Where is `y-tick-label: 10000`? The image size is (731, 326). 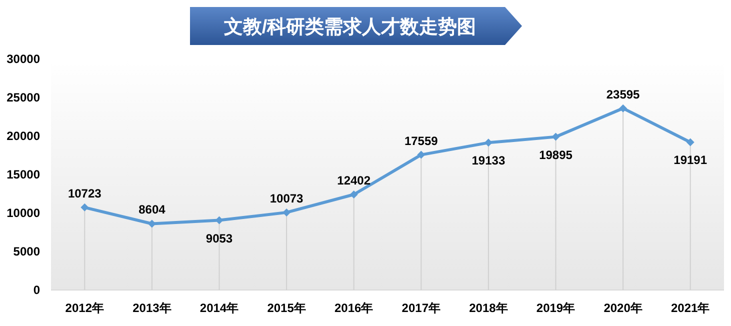
y-tick-label: 10000 is located at coordinates (23, 213).